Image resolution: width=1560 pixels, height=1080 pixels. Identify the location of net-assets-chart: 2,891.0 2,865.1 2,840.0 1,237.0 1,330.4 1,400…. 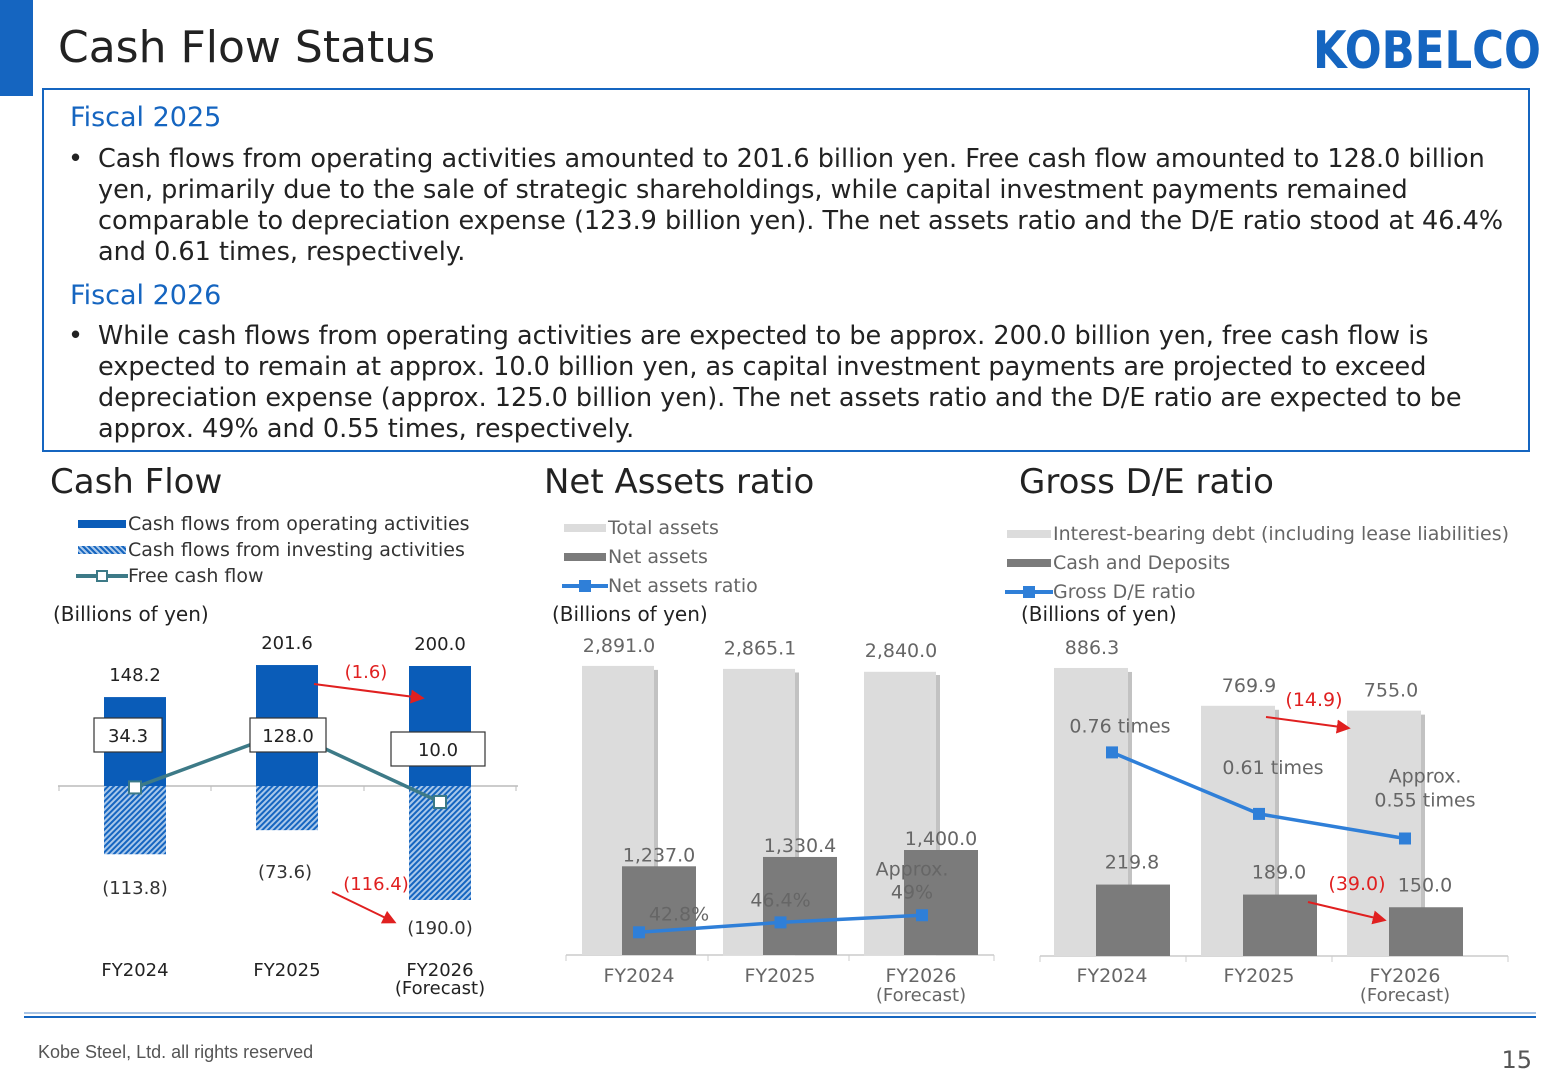
(780, 820).